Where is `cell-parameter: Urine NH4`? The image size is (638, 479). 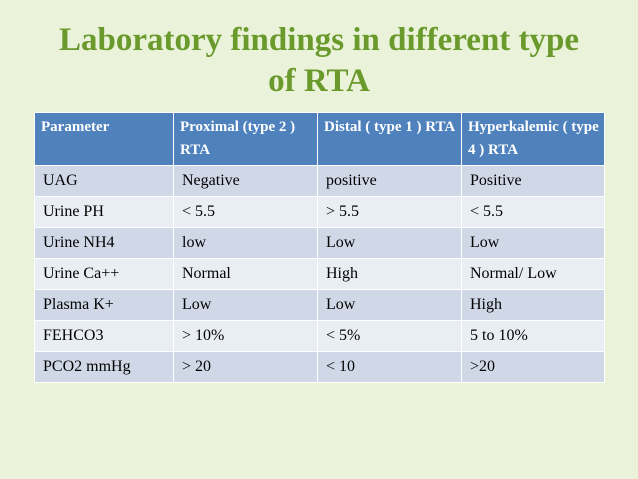 cell-parameter: Urine NH4 is located at coordinates (104, 243).